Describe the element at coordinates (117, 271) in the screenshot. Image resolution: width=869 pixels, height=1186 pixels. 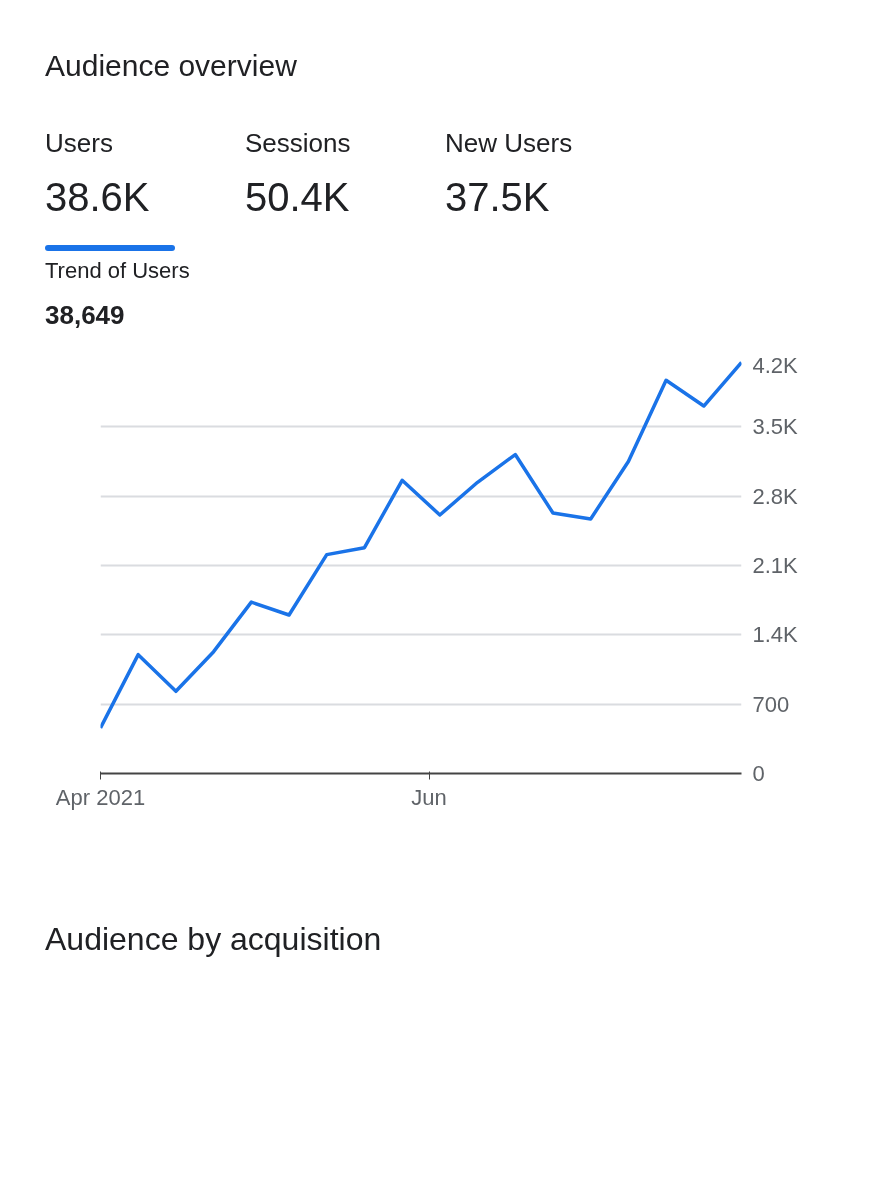
I see `chart-title: Trend of Users` at that location.